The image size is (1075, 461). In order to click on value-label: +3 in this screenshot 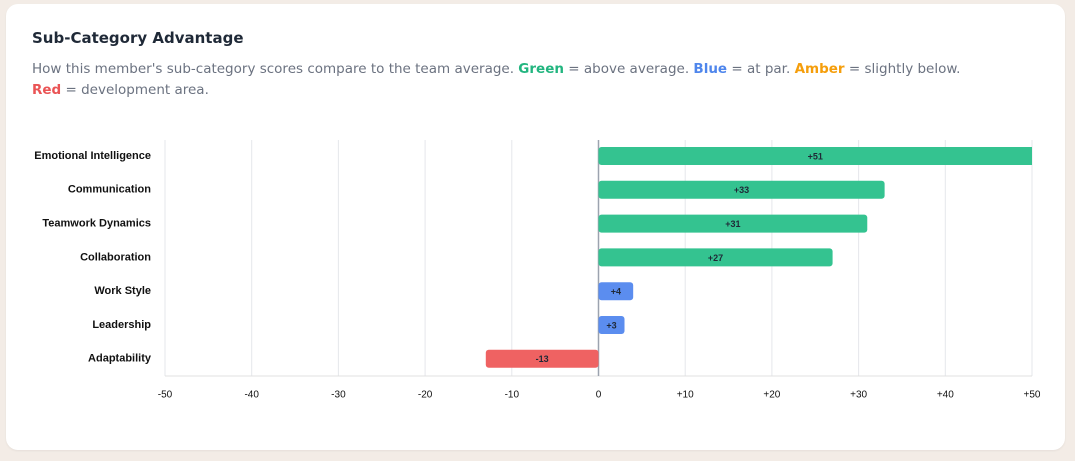, I will do `click(611, 325)`.